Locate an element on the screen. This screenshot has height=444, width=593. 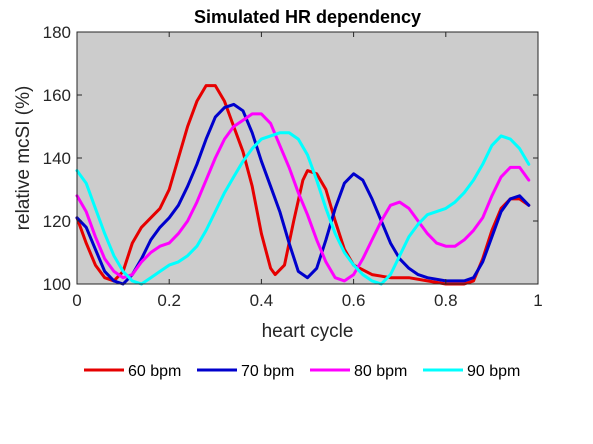
x-tick-label: 0.4 is located at coordinates (262, 300).